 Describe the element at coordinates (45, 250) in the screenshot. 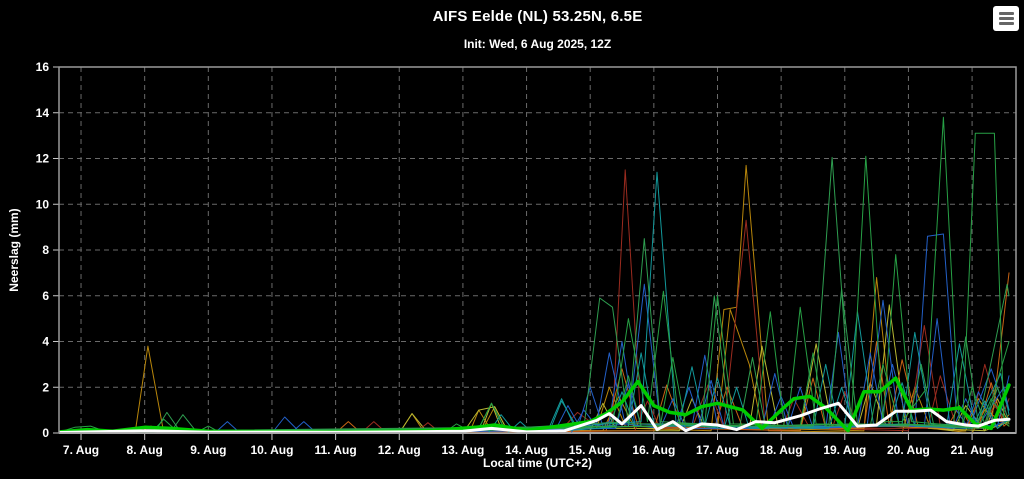

I see `y-tick-label: 8` at that location.